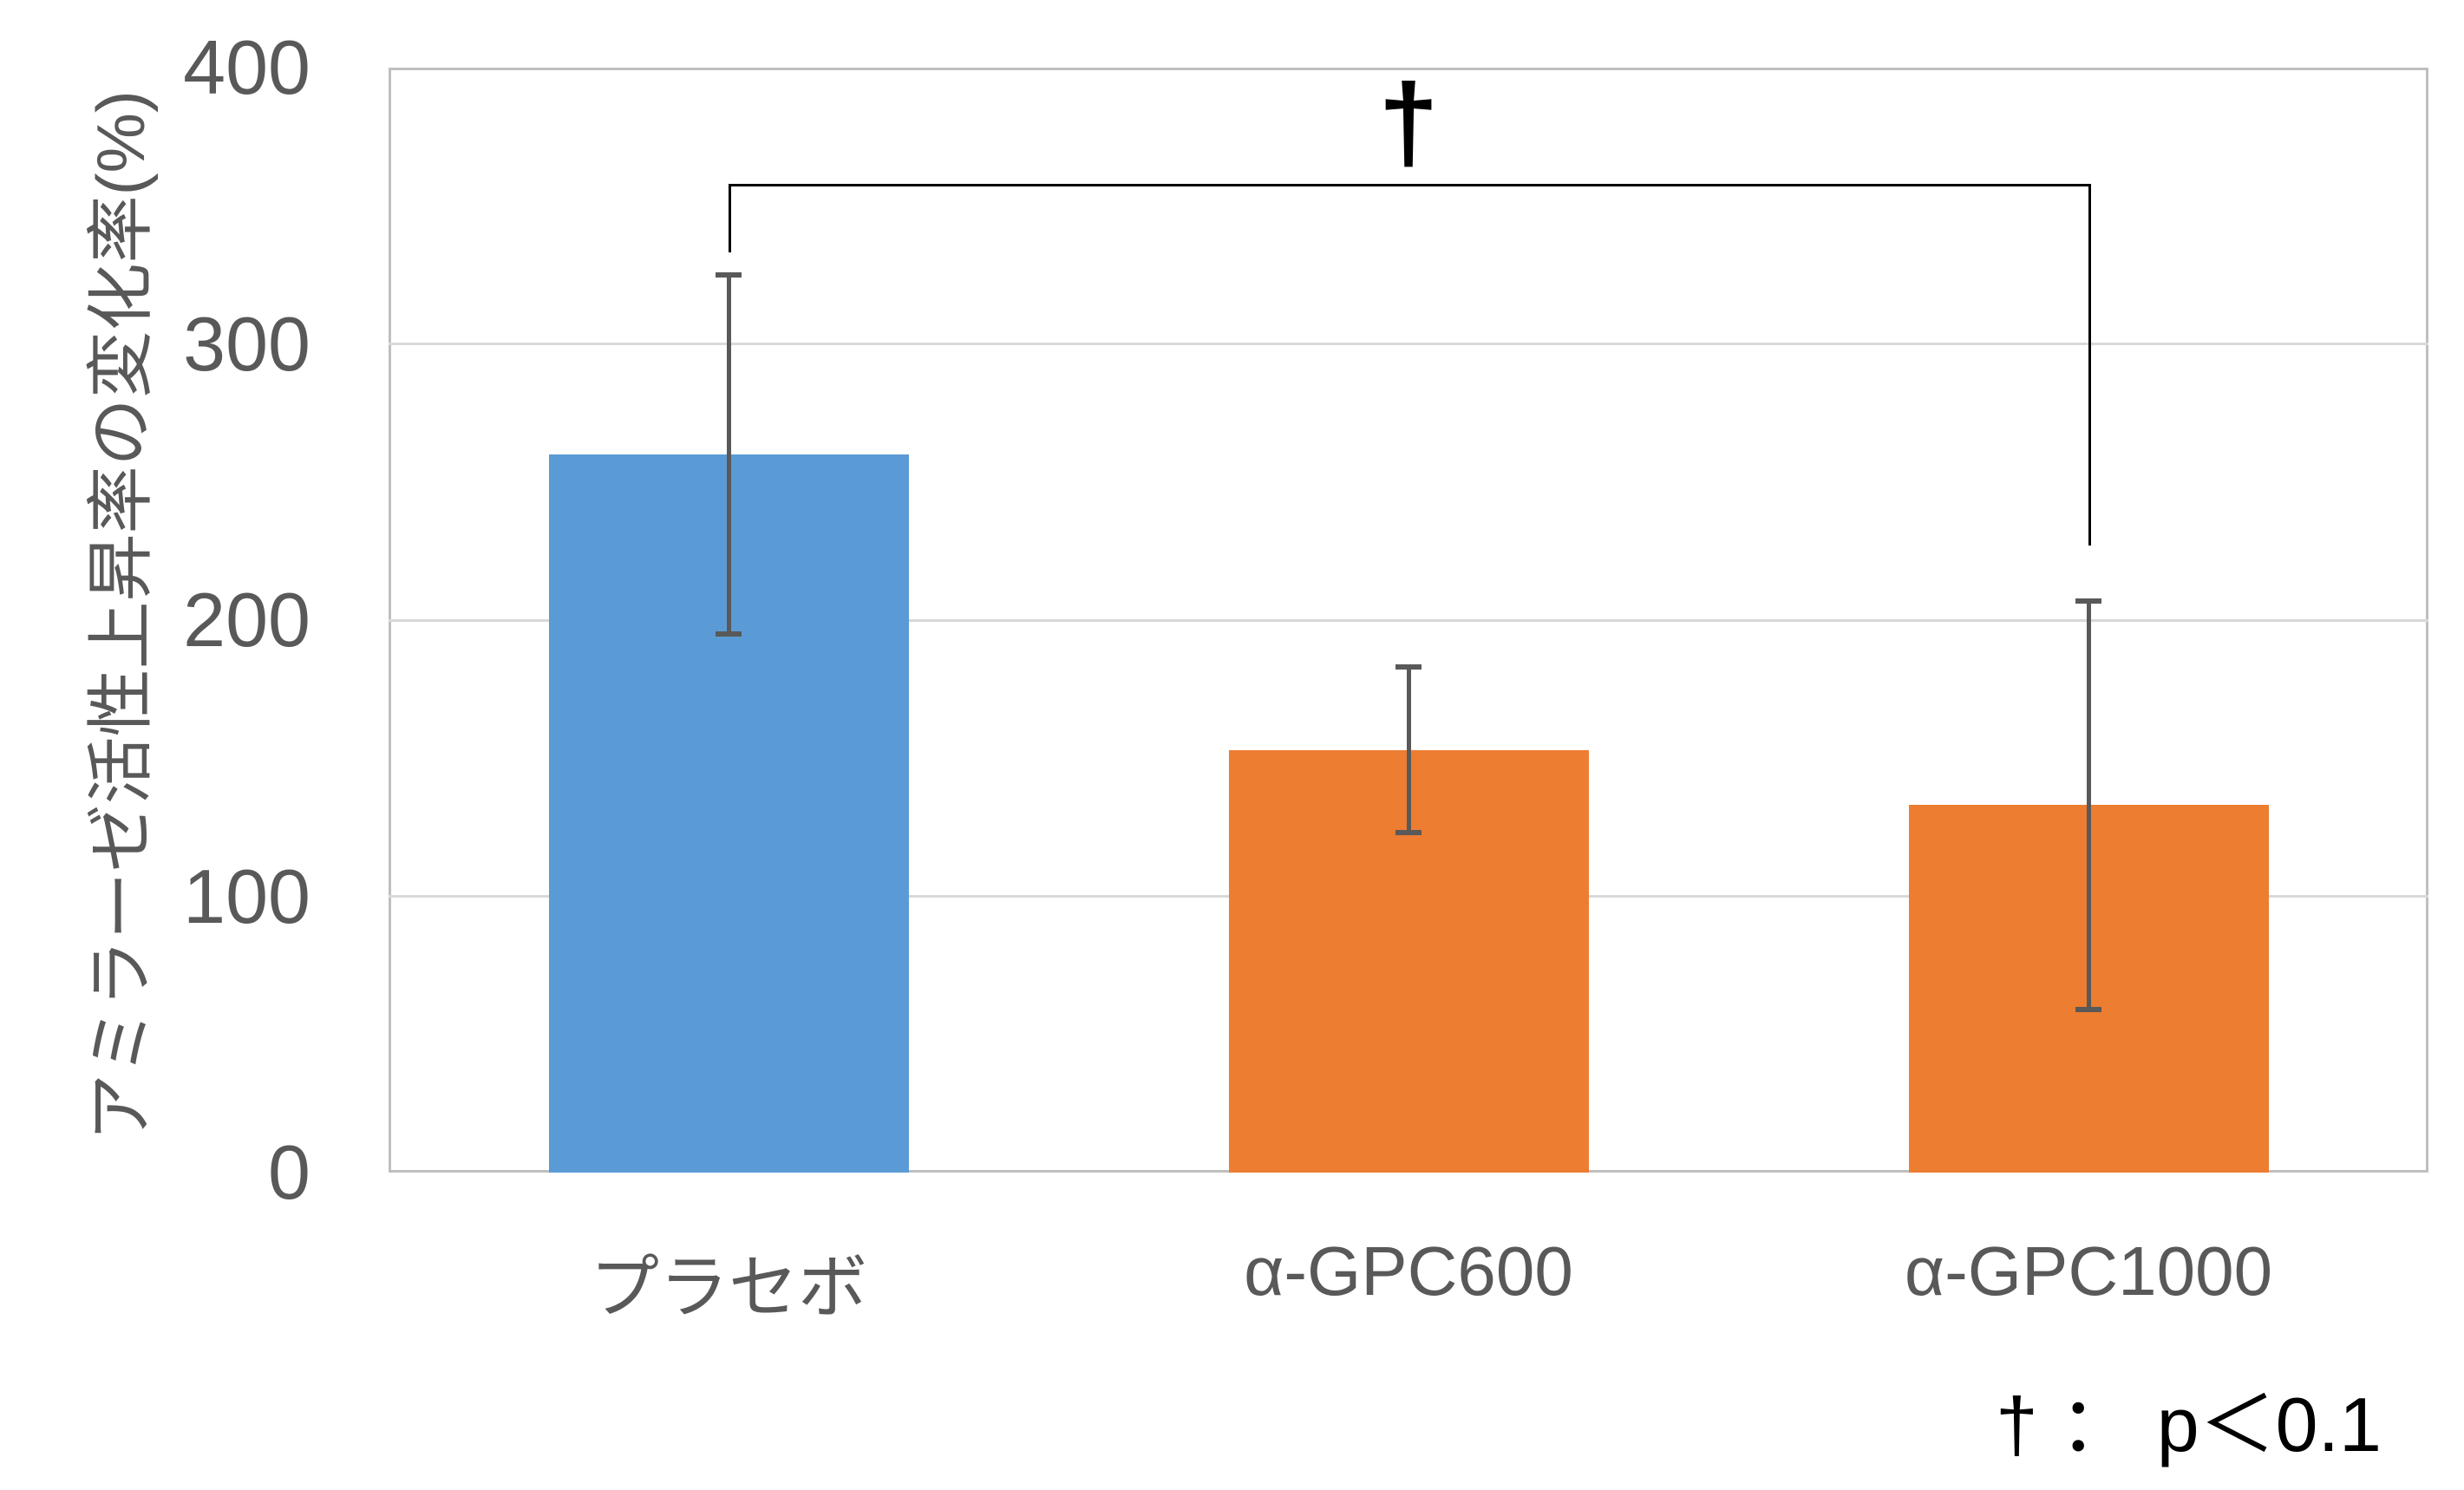 Image resolution: width=2464 pixels, height=1490 pixels. What do you see at coordinates (1408, 833) in the screenshot?
I see `error-bar-bottom-cap-α-GPC600` at bounding box center [1408, 833].